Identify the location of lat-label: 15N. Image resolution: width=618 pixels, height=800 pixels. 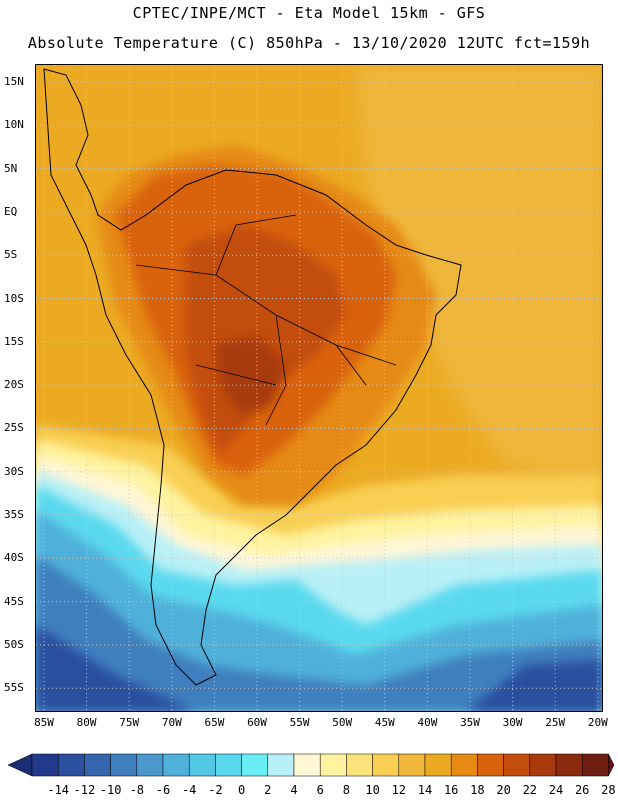
(14, 81).